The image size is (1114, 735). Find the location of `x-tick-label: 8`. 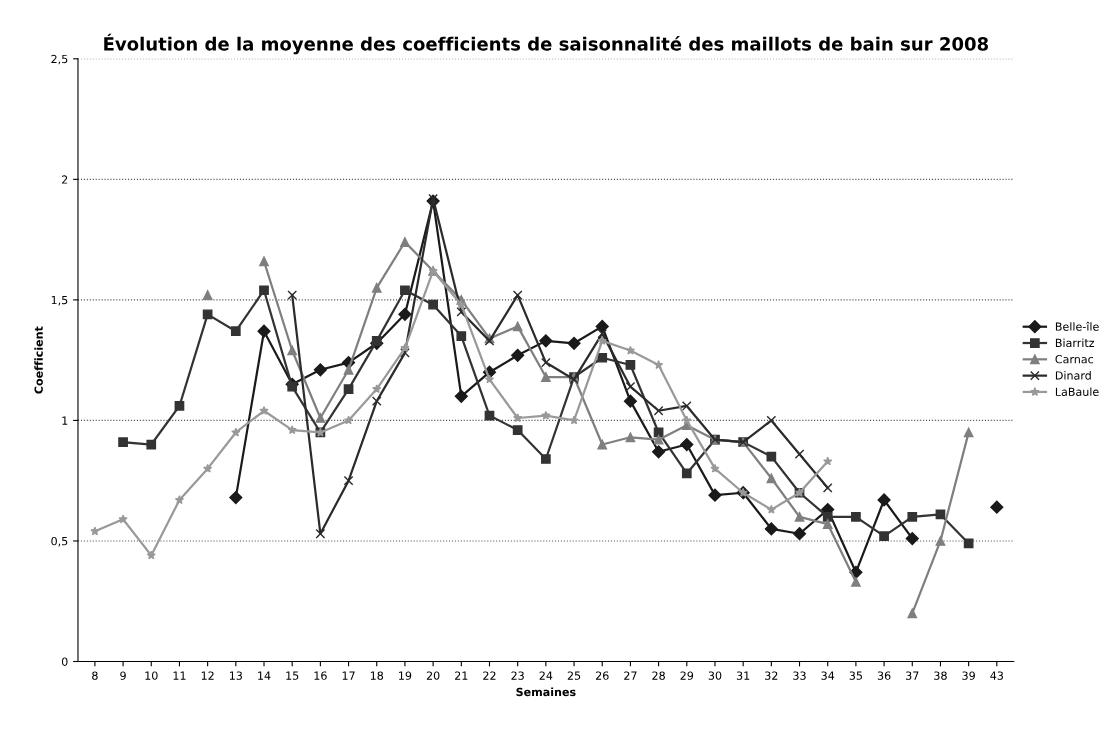

x-tick-label: 8 is located at coordinates (95, 675).